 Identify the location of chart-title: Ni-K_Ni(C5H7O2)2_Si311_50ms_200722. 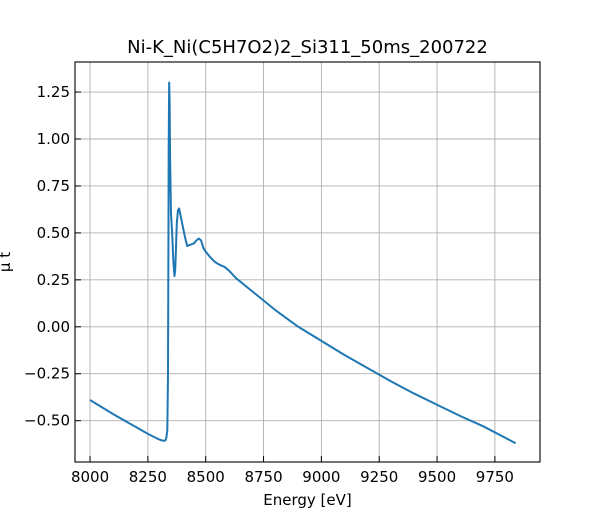
(307, 47).